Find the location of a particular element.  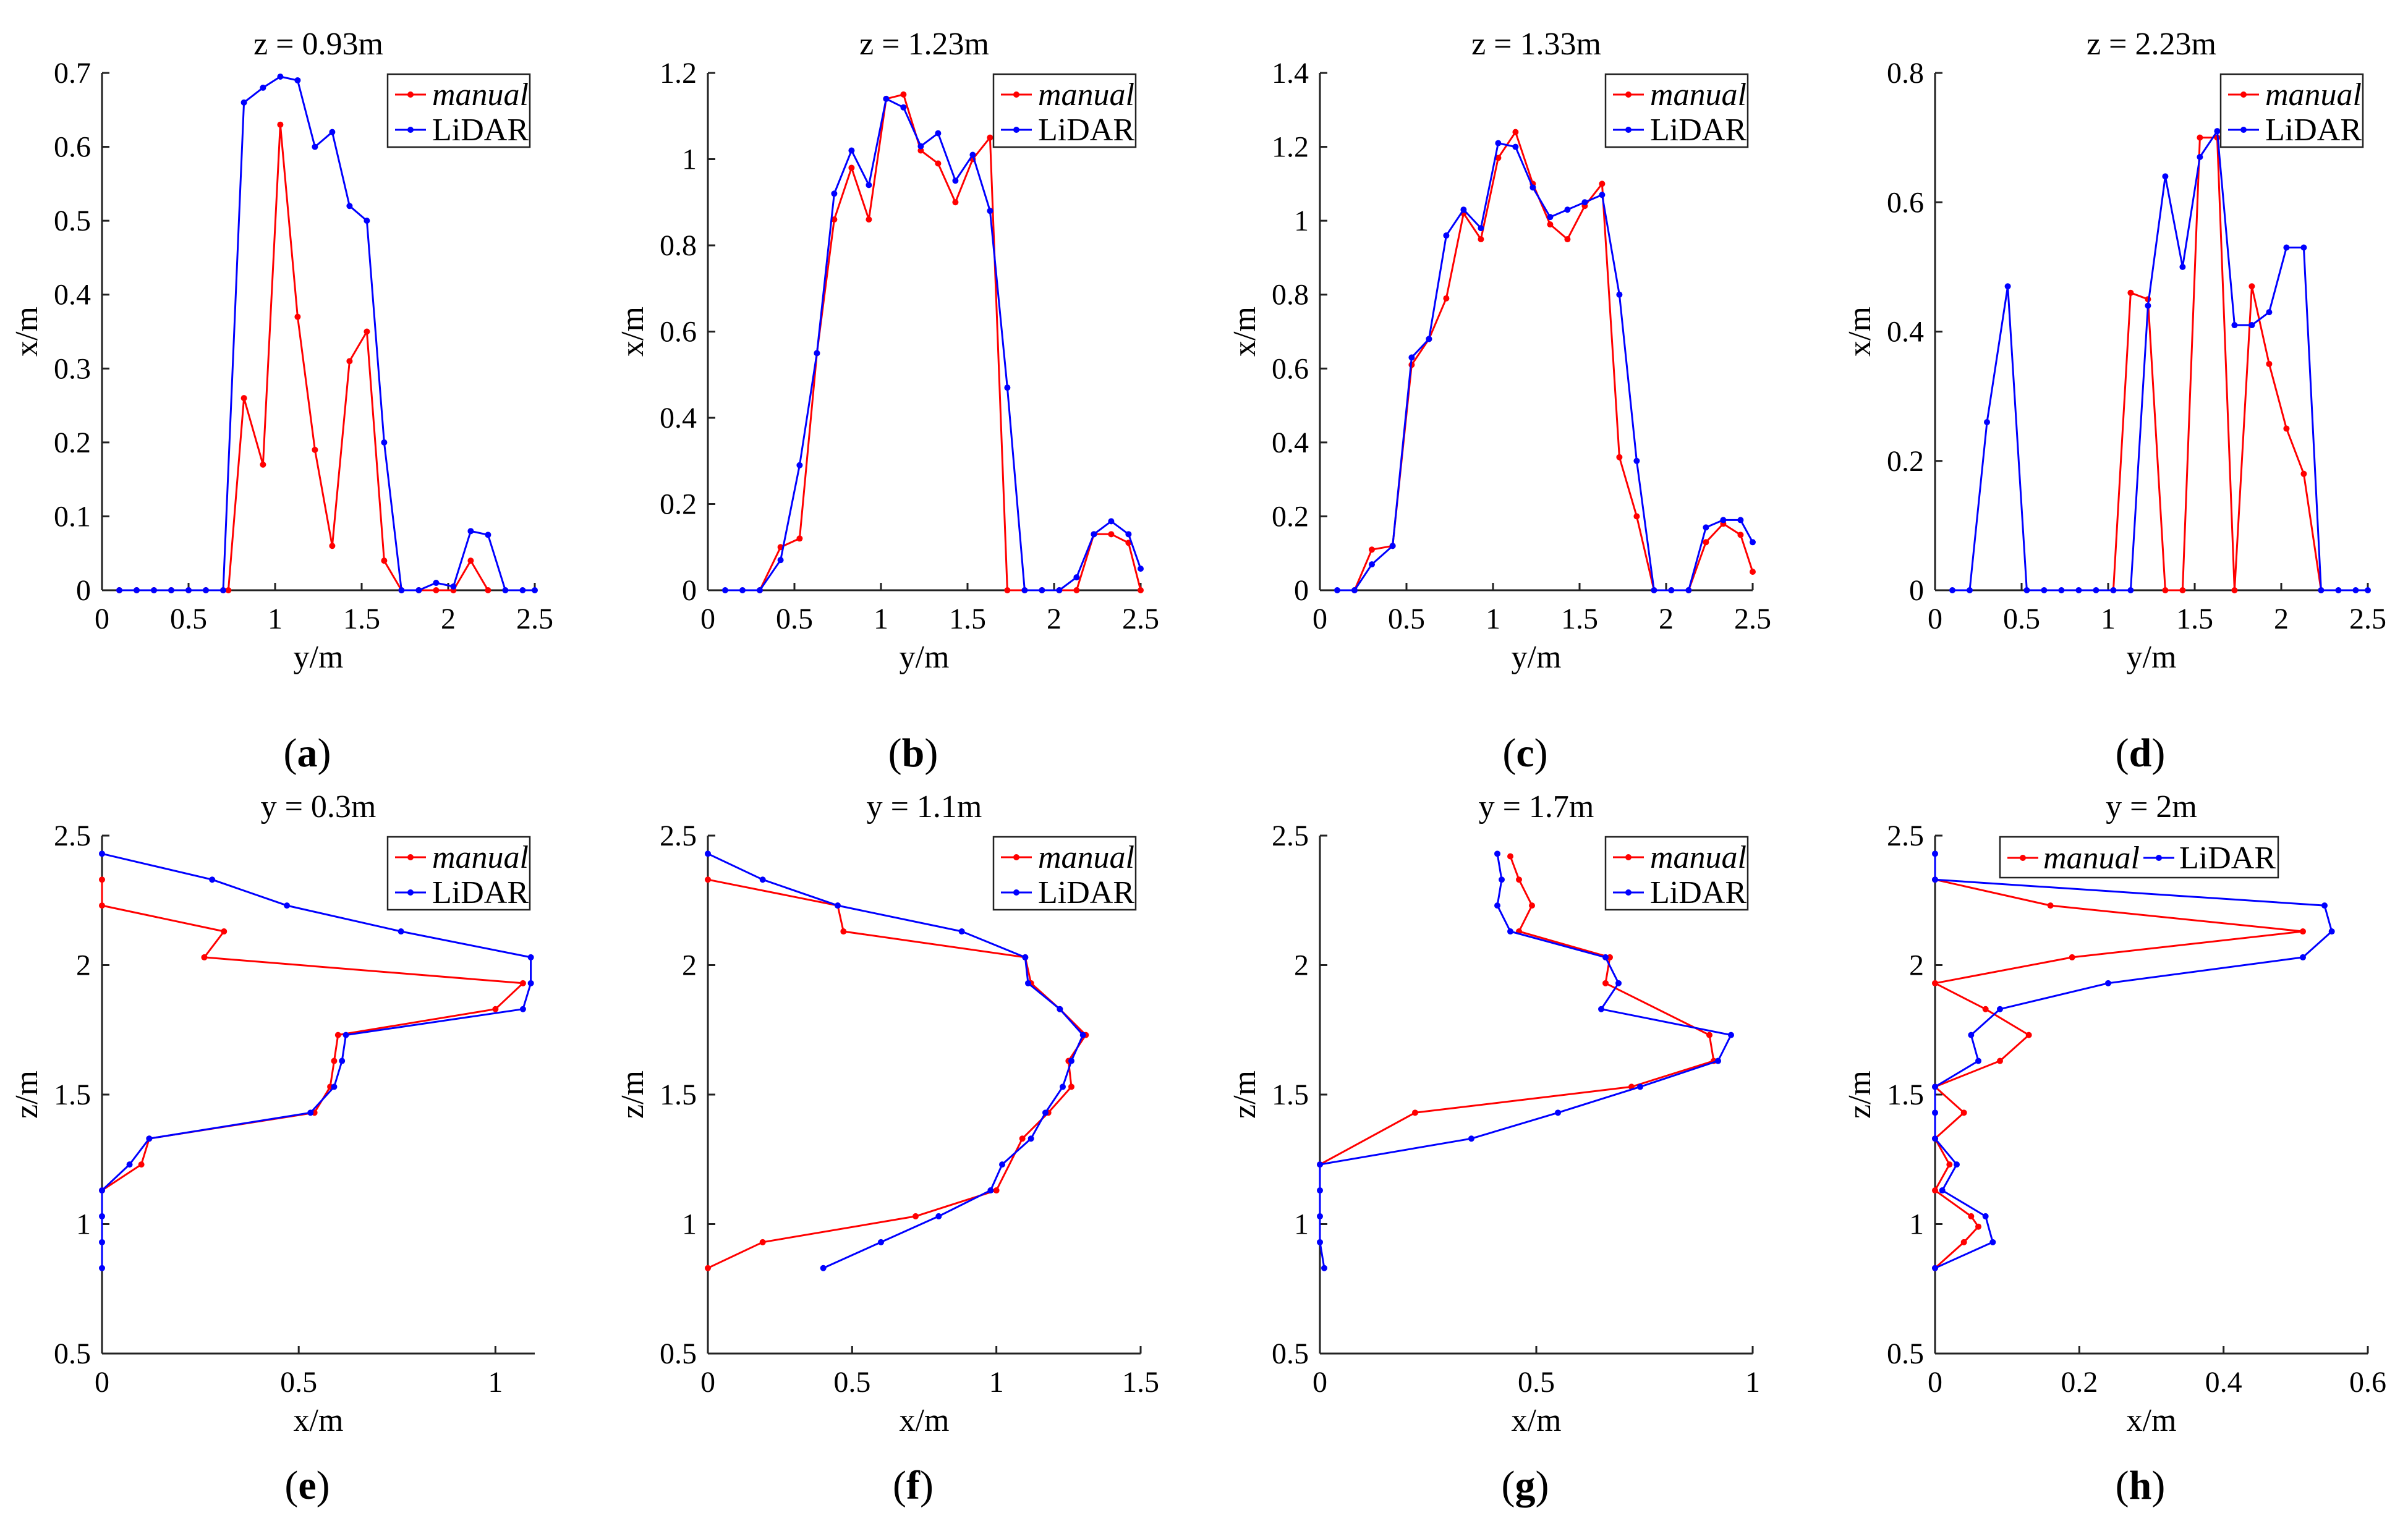

subfigure-caption: (e) is located at coordinates (307, 1485).